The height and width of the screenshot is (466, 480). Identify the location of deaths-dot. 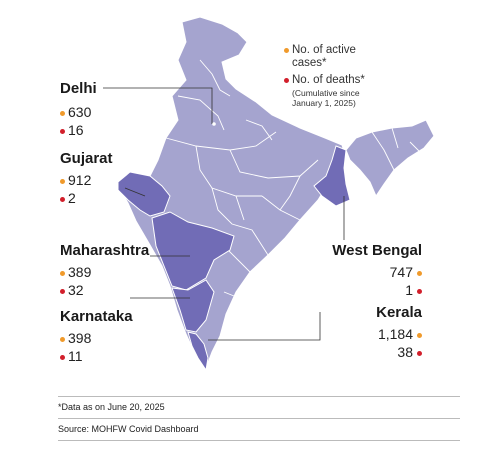
(286, 80).